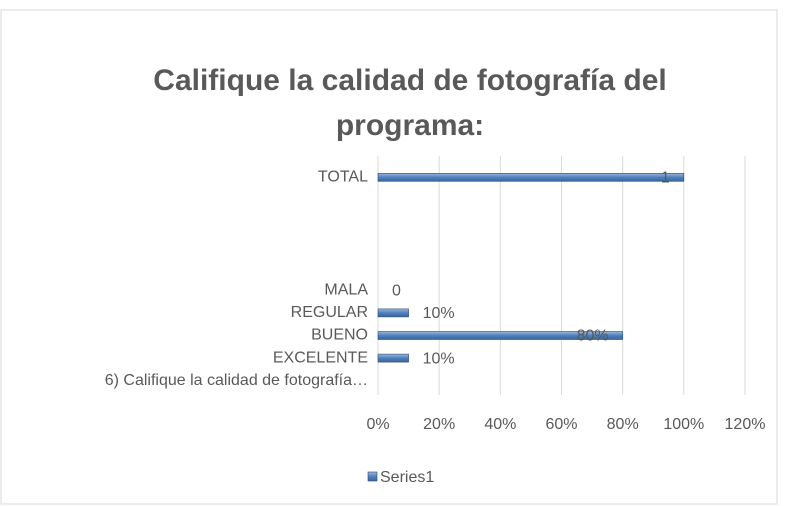 The width and height of the screenshot is (789, 506). I want to click on legend-swatch, so click(372, 476).